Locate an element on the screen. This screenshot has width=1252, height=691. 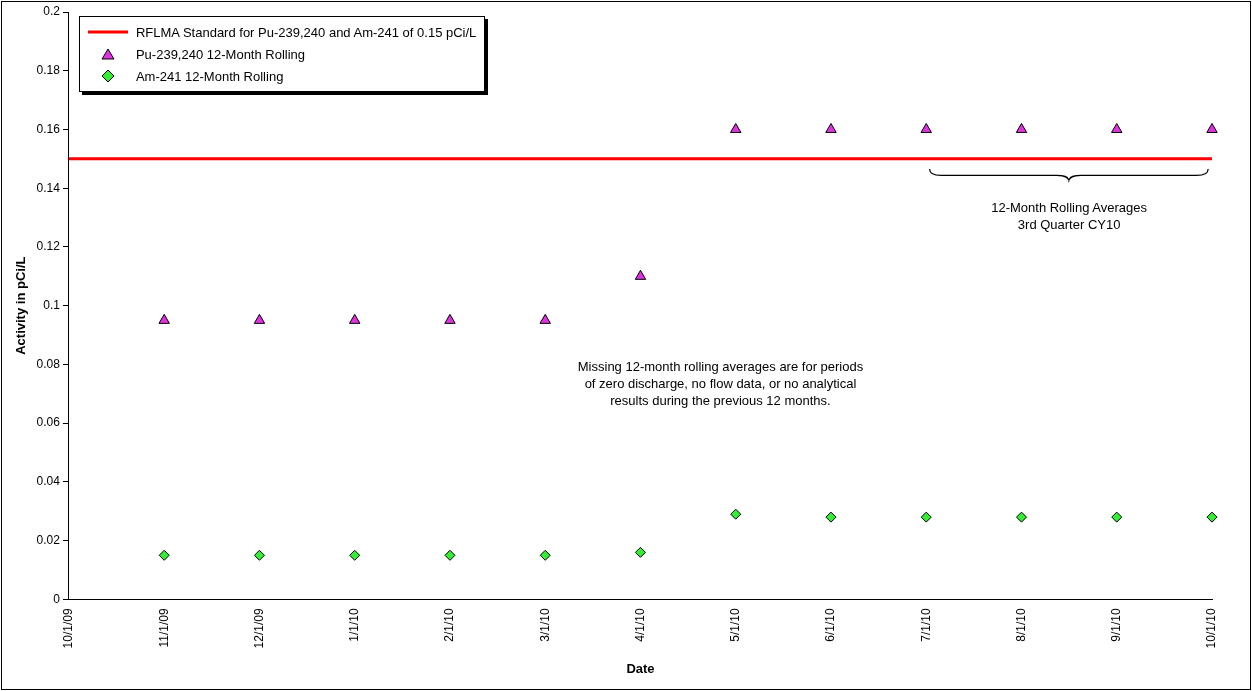
x-tick-label: 4/1/10 is located at coordinates (639, 625).